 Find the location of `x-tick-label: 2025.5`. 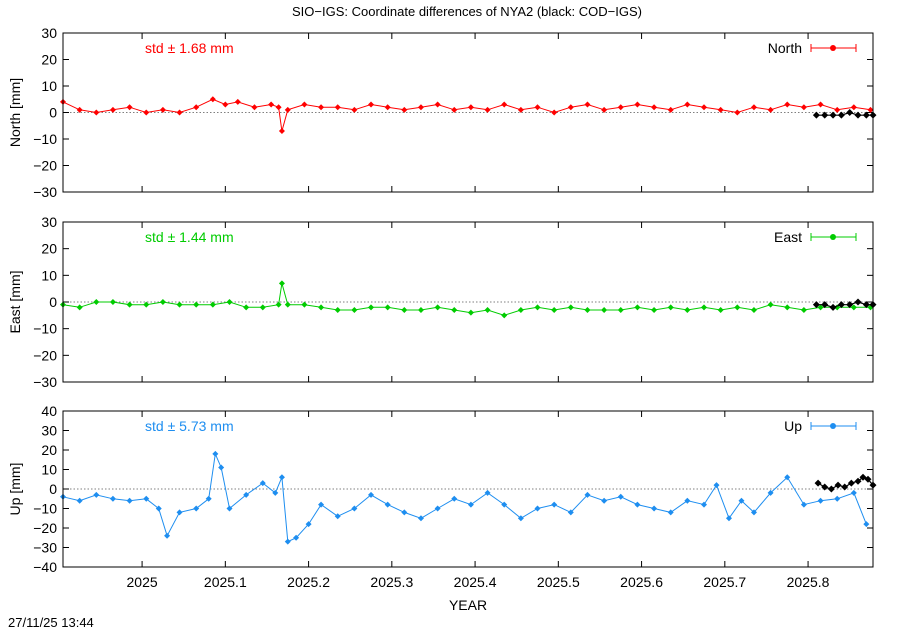

x-tick-label: 2025.5 is located at coordinates (558, 582).